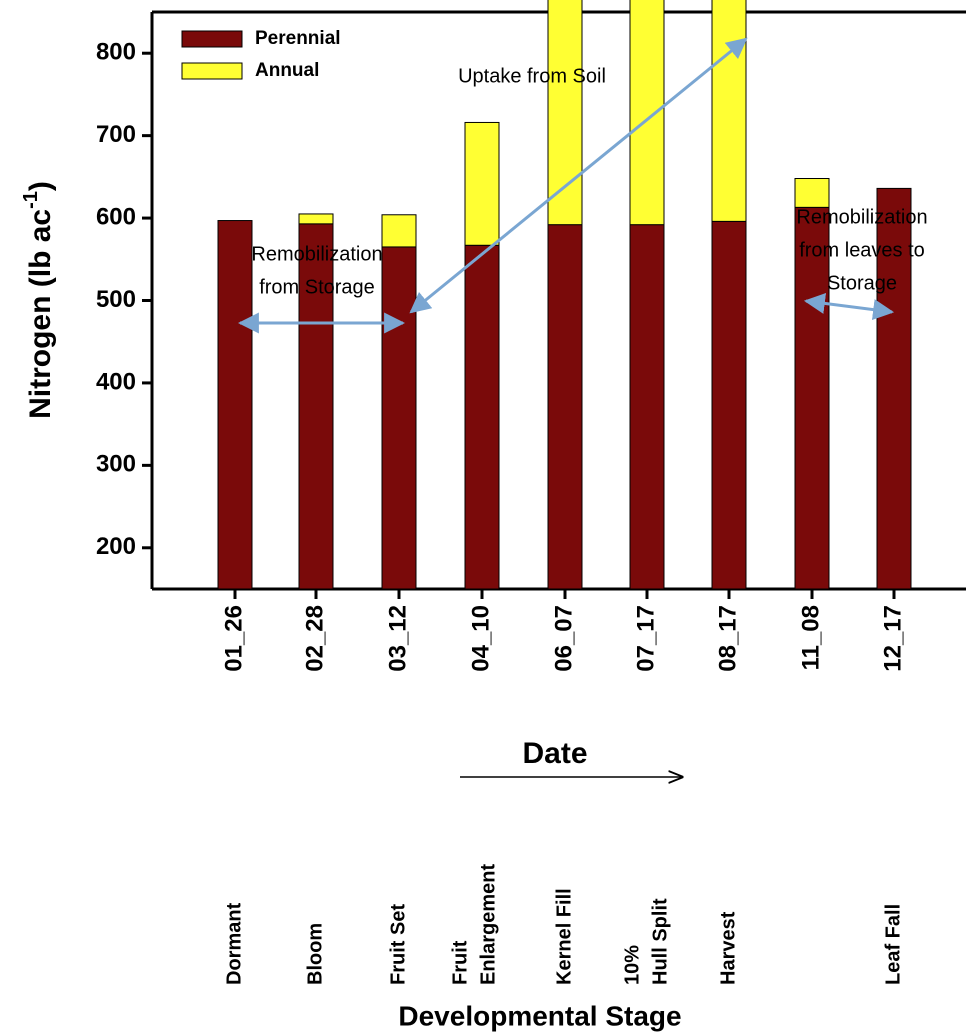 The image size is (966, 1036). What do you see at coordinates (632, 965) in the screenshot?
I see `stage-name: 10%` at bounding box center [632, 965].